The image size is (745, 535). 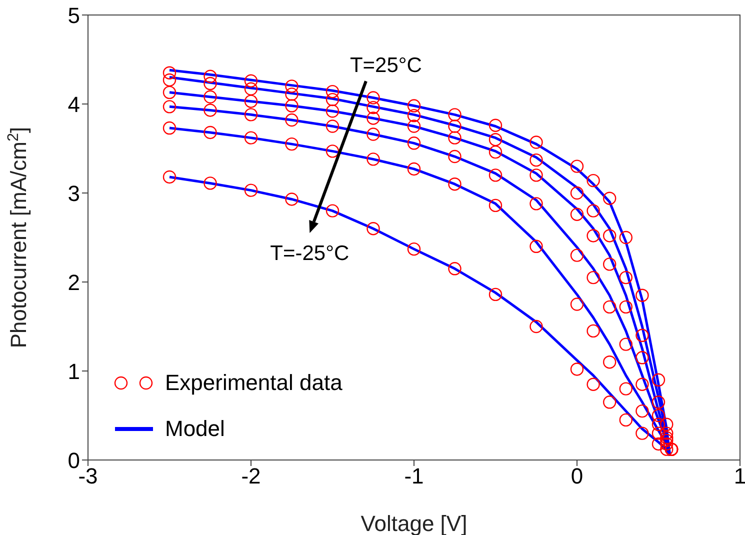 I want to click on x-tick-label: -1, so click(x=414, y=476).